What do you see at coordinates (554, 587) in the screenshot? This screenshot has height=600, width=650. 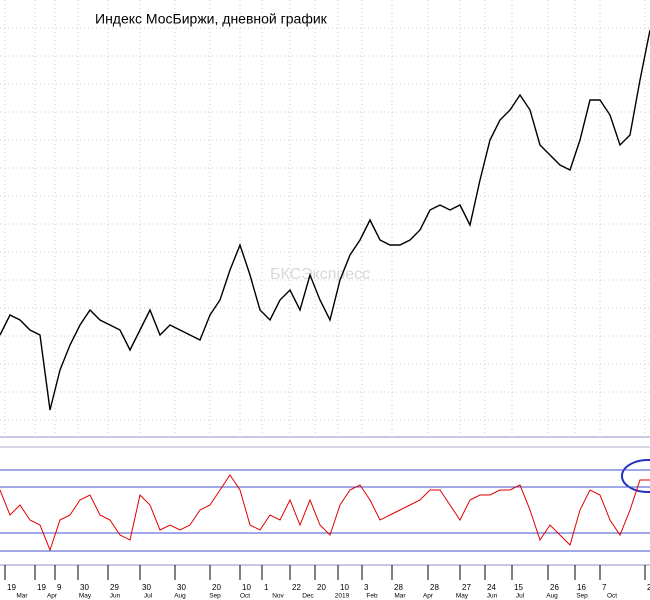 I see `x-tick-label: 26` at bounding box center [554, 587].